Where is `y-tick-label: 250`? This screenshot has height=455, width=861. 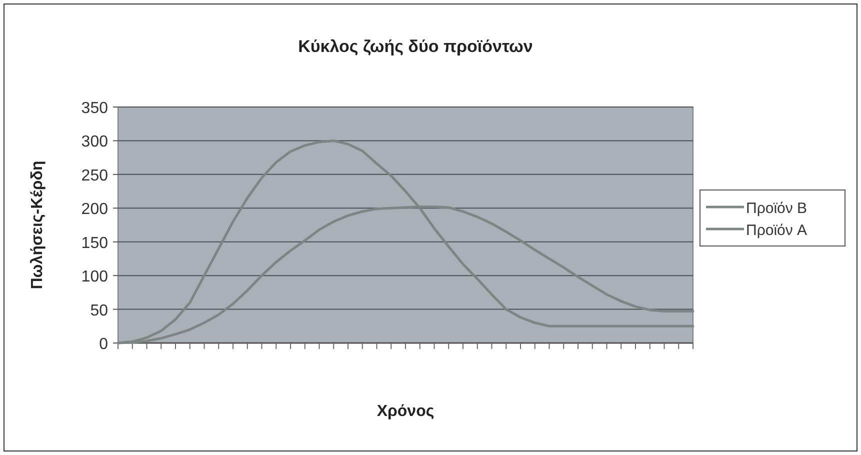
y-tick-label: 250 is located at coordinates (94, 175).